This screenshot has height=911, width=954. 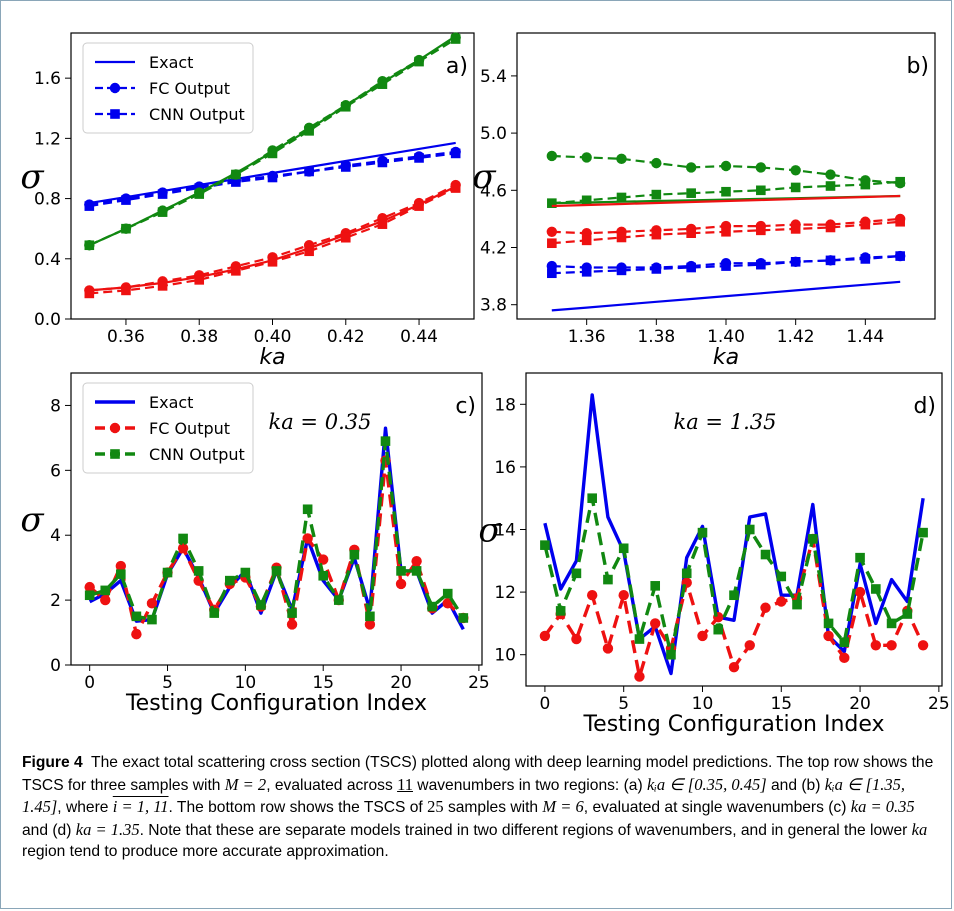 What do you see at coordinates (435, 807) in the screenshot?
I see `caption-math: 25` at bounding box center [435, 807].